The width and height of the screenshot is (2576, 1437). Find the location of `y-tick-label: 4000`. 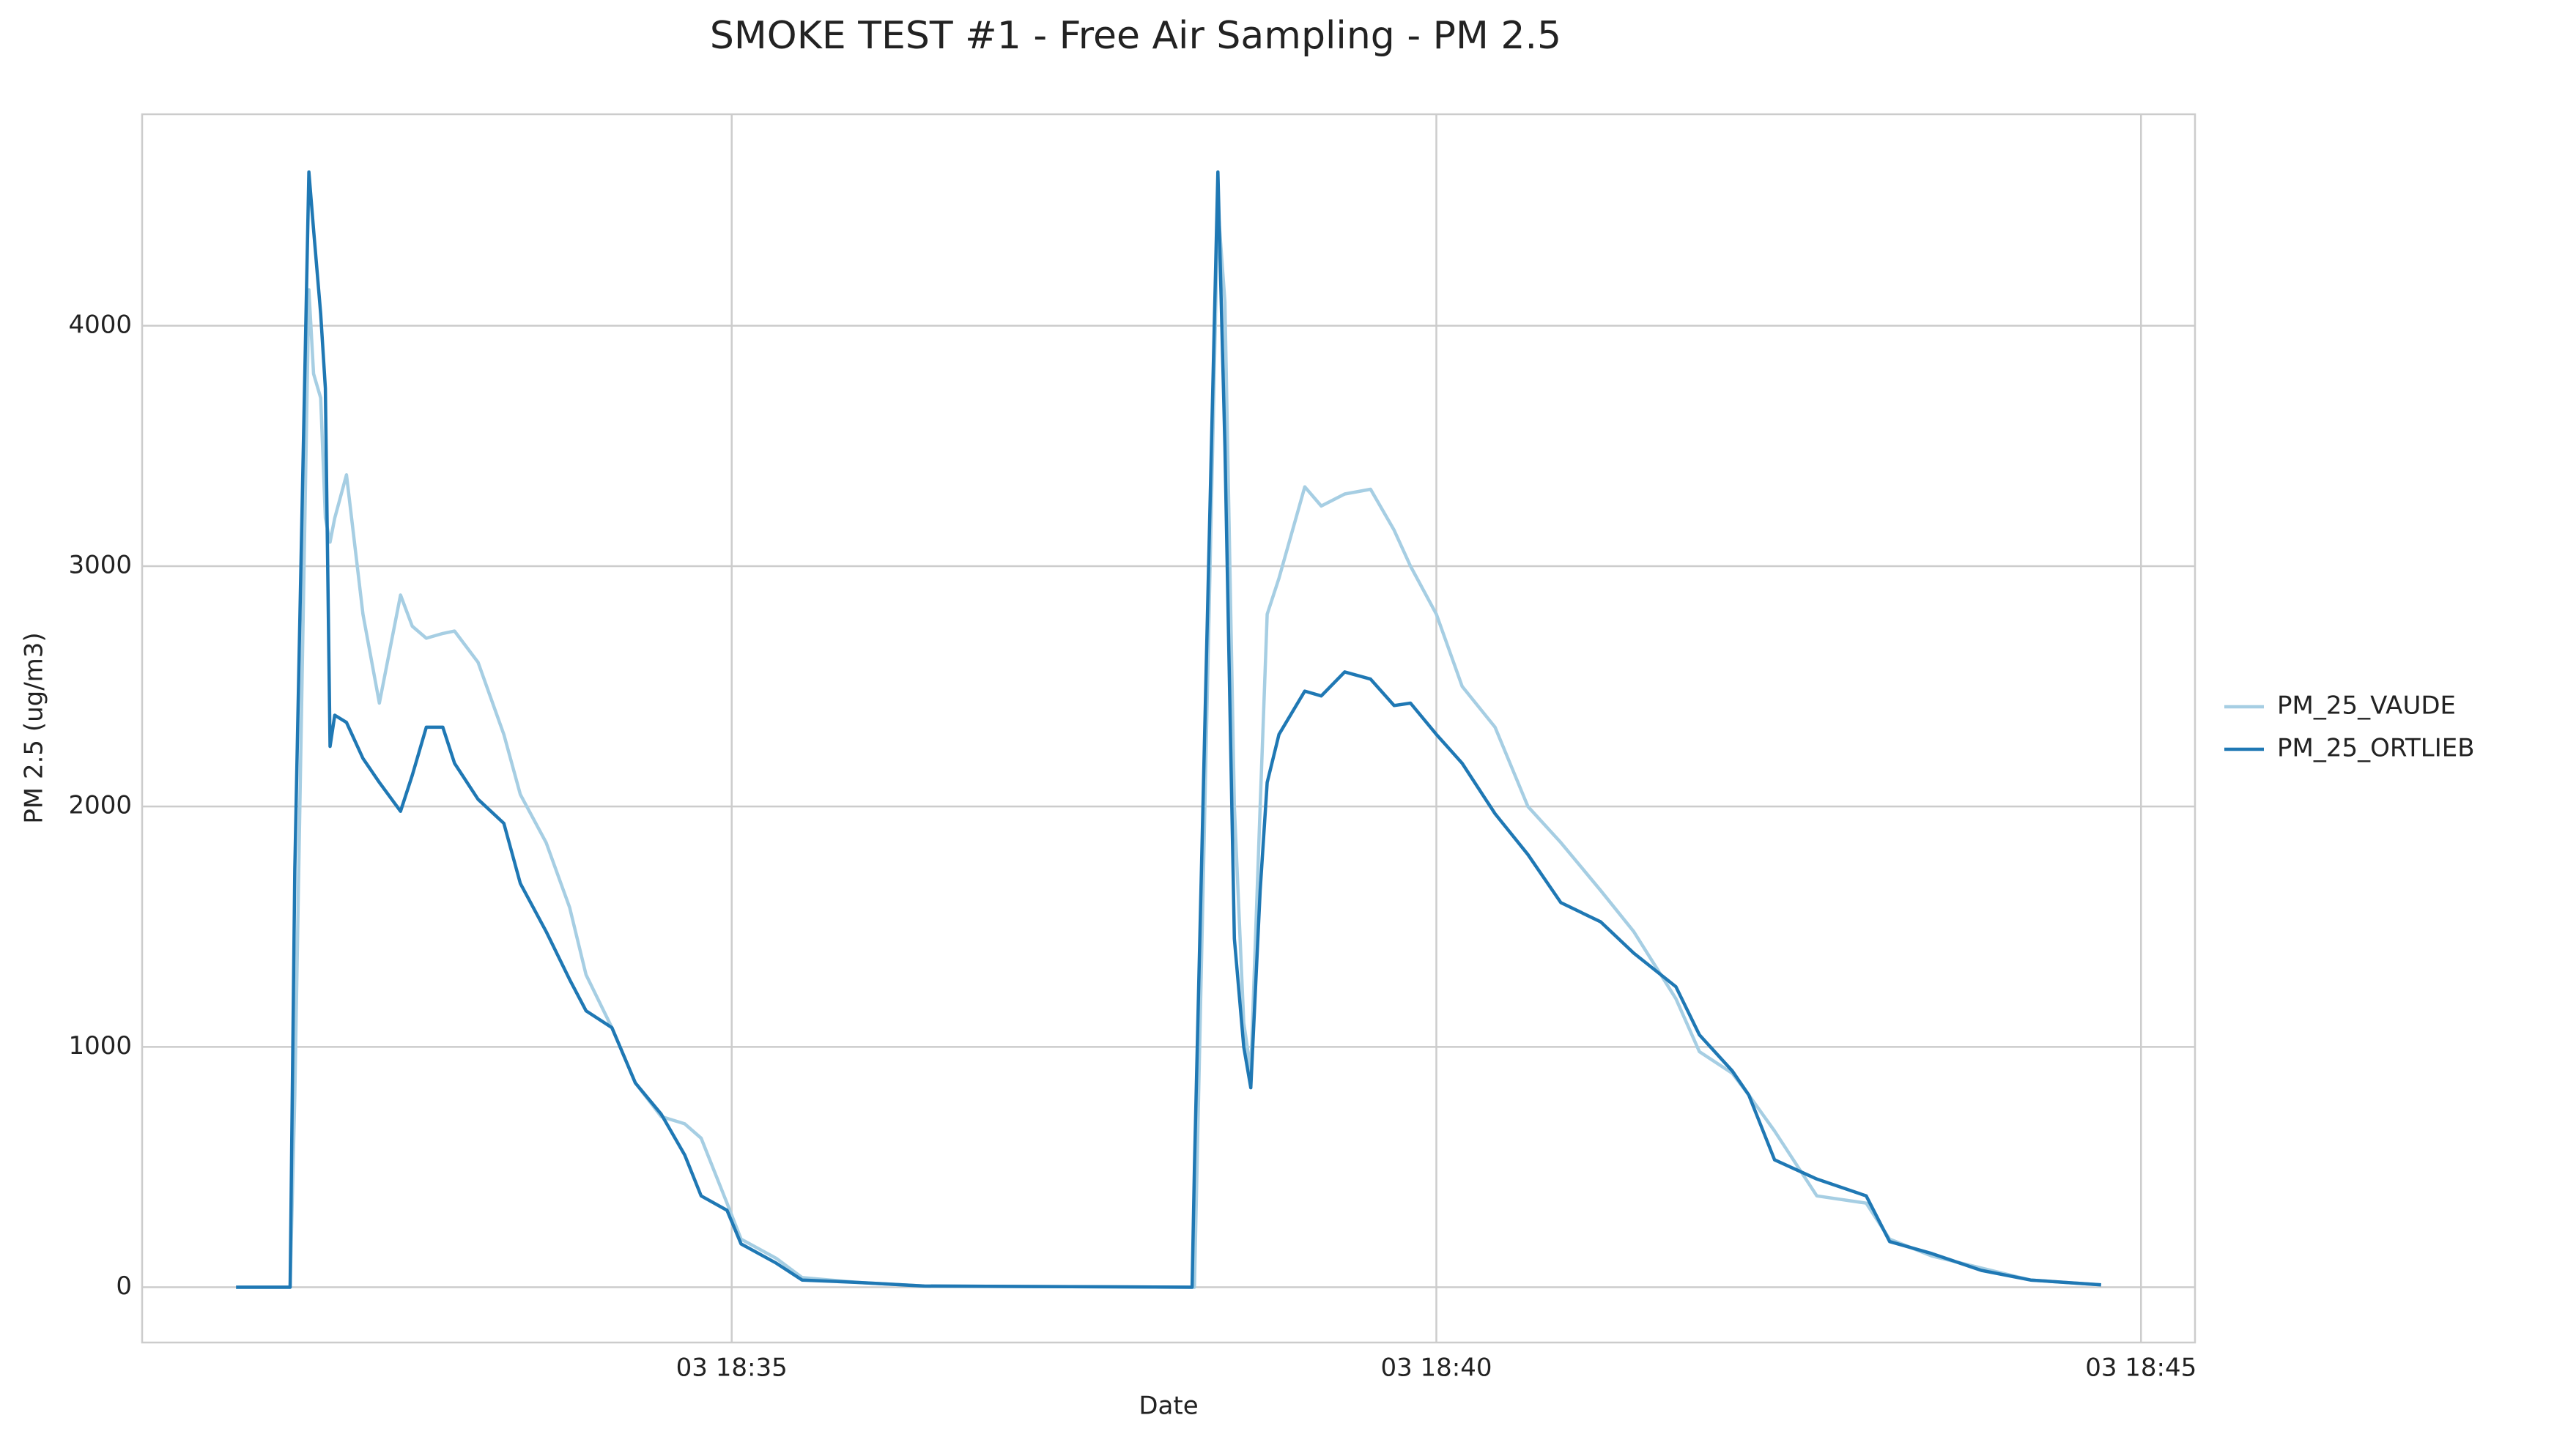

y-tick-label: 4000 is located at coordinates (100, 324).